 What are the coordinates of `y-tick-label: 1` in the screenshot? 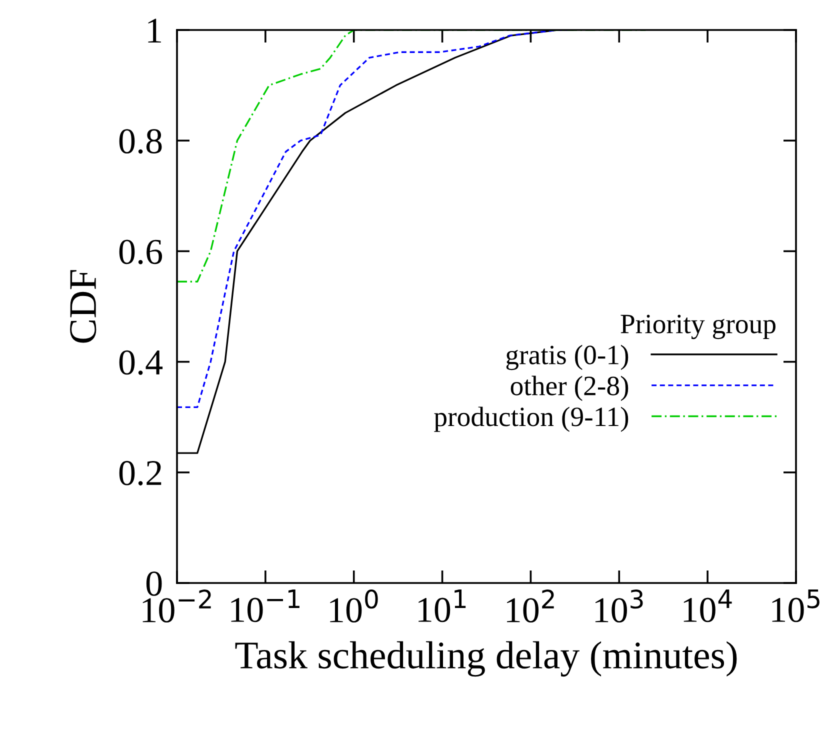 It's located at (154, 30).